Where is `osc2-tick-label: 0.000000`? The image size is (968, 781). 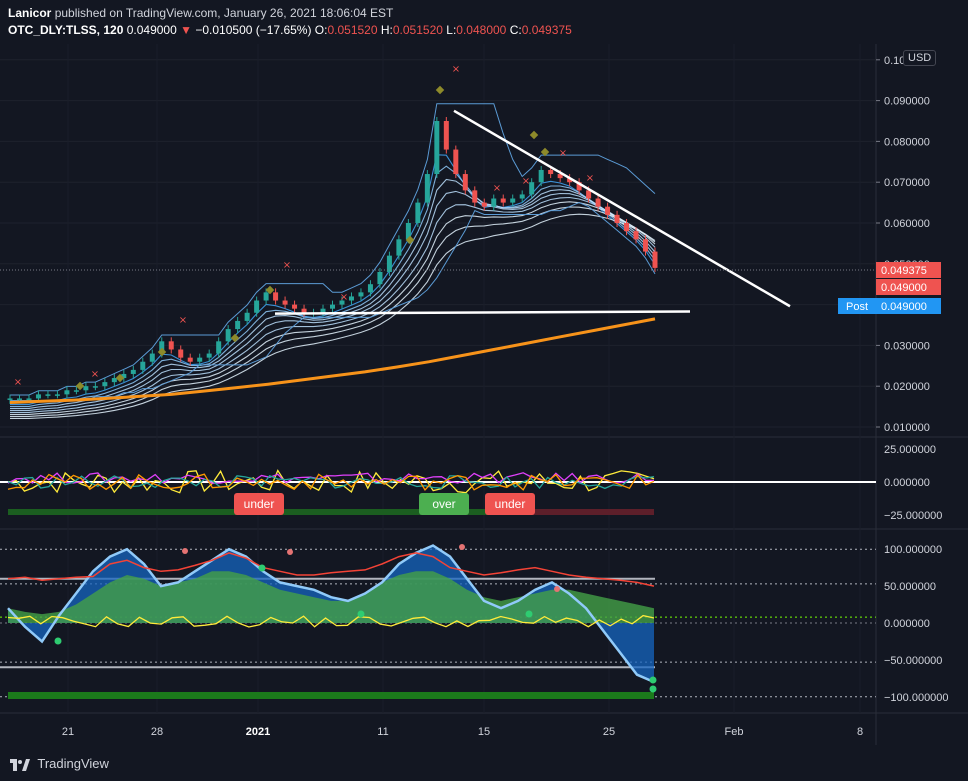 osc2-tick-label: 0.000000 is located at coordinates (907, 624).